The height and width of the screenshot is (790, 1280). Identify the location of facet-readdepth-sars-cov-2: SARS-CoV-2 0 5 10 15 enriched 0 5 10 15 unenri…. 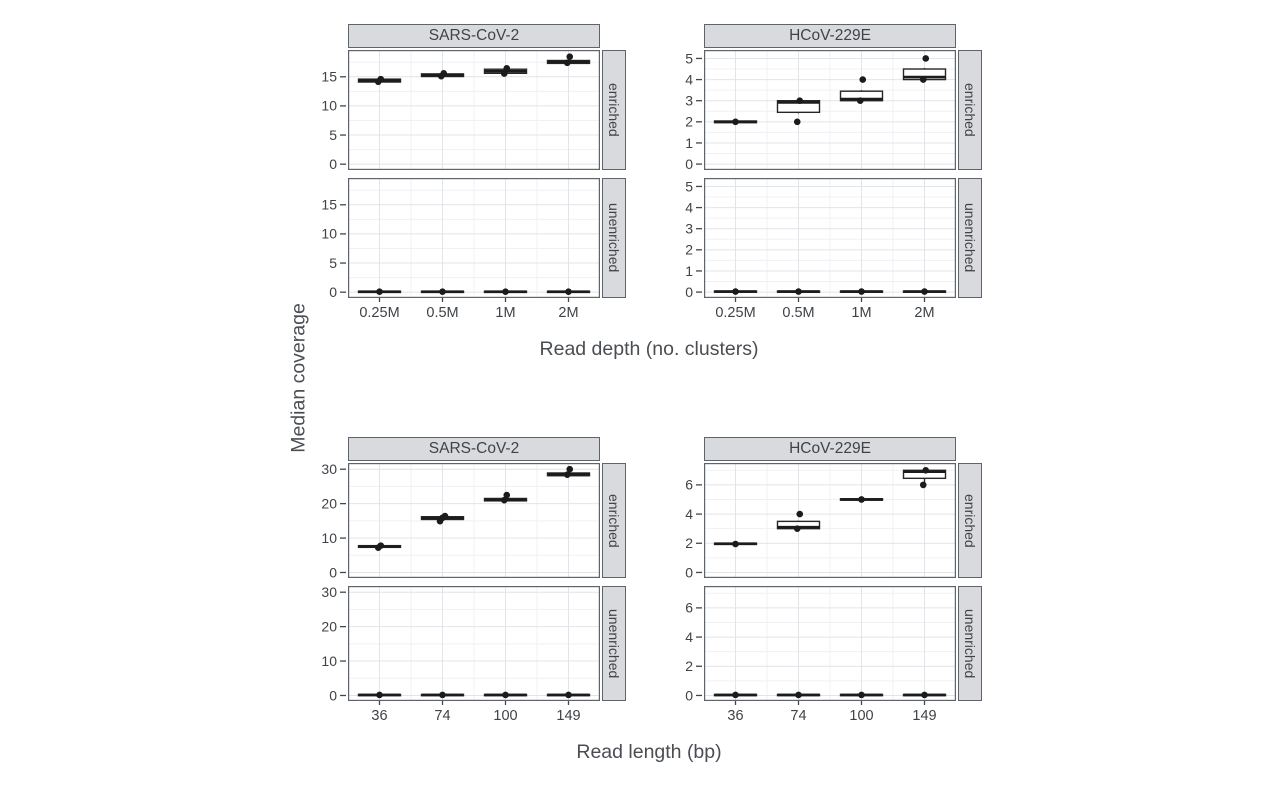
(471, 173).